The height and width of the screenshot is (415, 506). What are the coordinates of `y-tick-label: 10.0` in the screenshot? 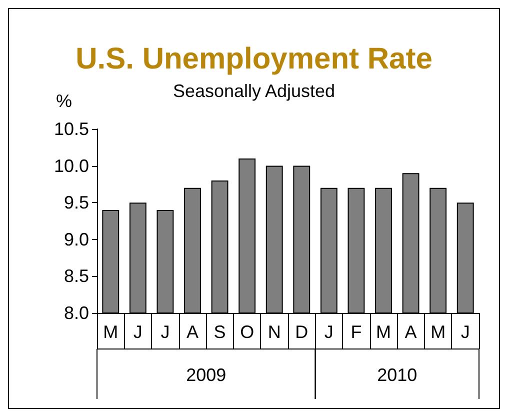 It's located at (71, 166).